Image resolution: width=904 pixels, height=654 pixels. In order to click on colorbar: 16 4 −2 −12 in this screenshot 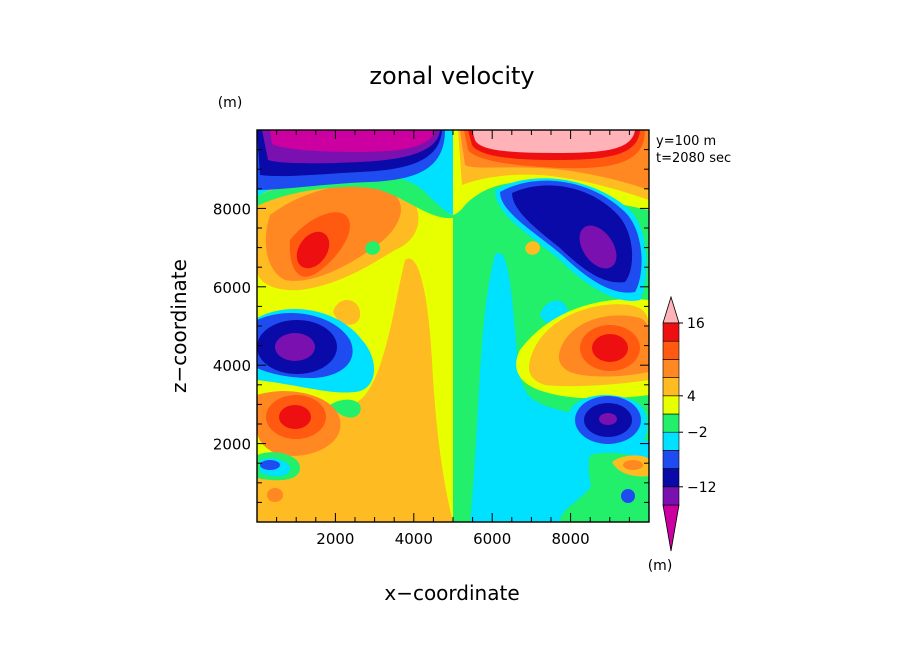, I will do `click(689, 423)`.